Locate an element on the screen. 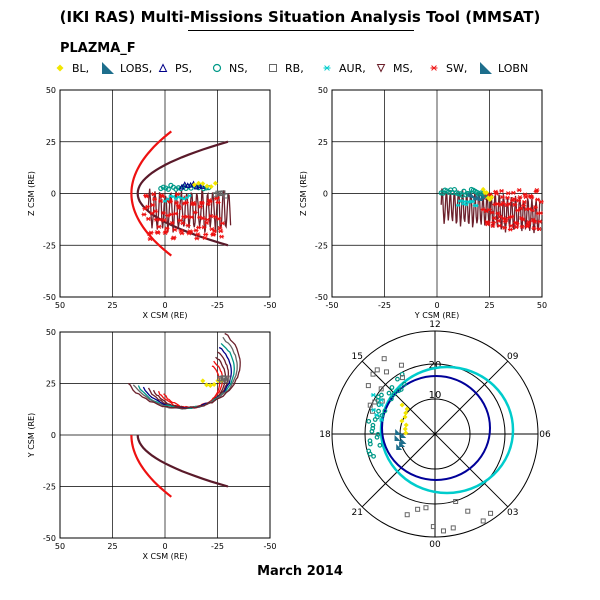 The width and height of the screenshot is (600, 600). hour-label-21: 21 is located at coordinates (356, 513).